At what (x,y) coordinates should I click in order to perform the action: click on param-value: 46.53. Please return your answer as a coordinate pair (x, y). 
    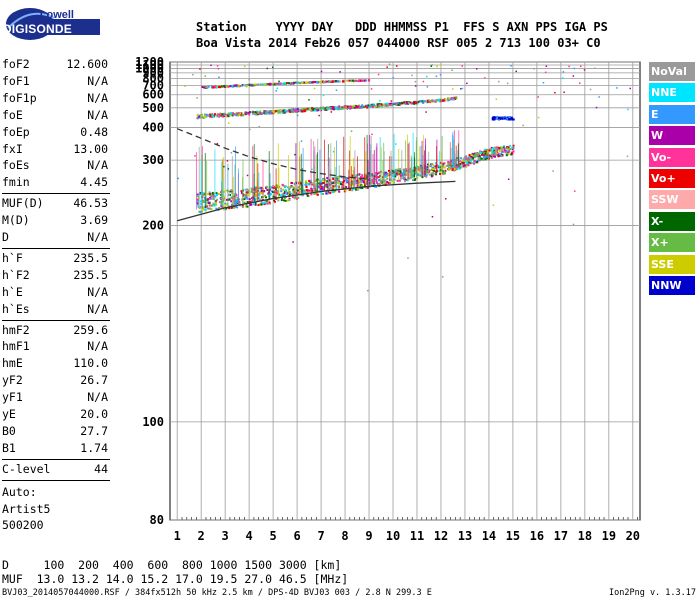
    Looking at the image, I should click on (90, 203).